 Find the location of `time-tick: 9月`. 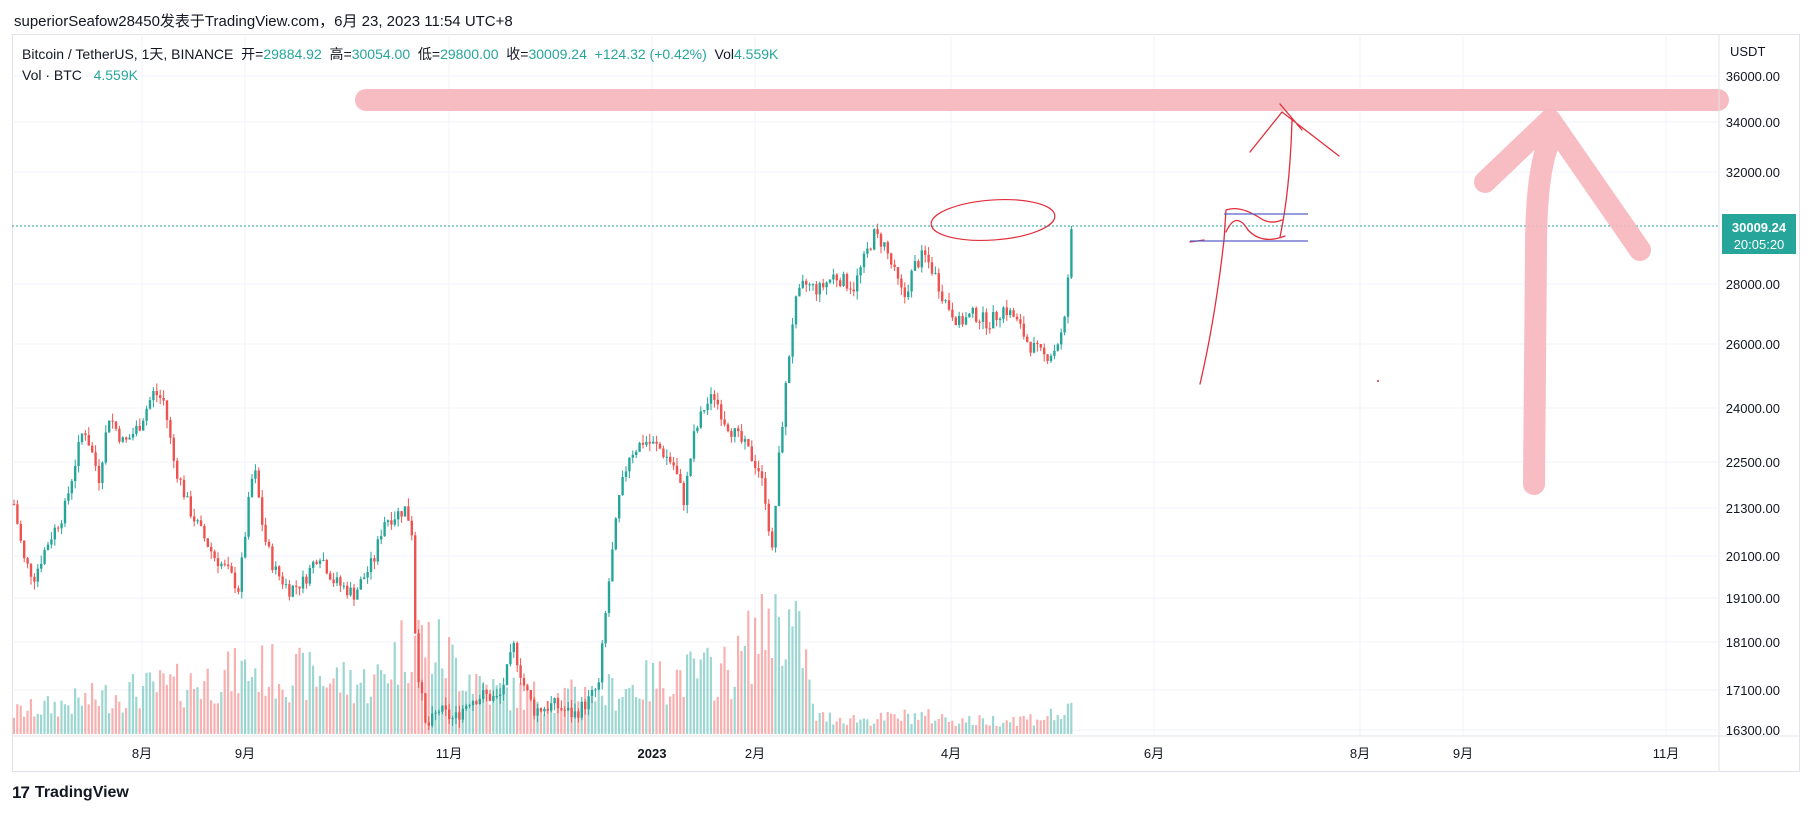

time-tick: 9月 is located at coordinates (245, 753).